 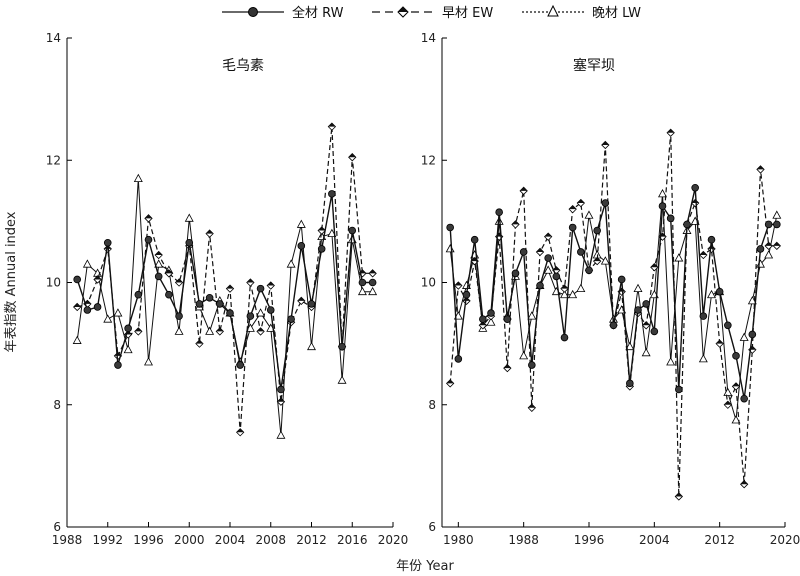 What do you see at coordinates (425, 566) in the screenshot?
I see `x-axis-title: 年份 Year` at bounding box center [425, 566].